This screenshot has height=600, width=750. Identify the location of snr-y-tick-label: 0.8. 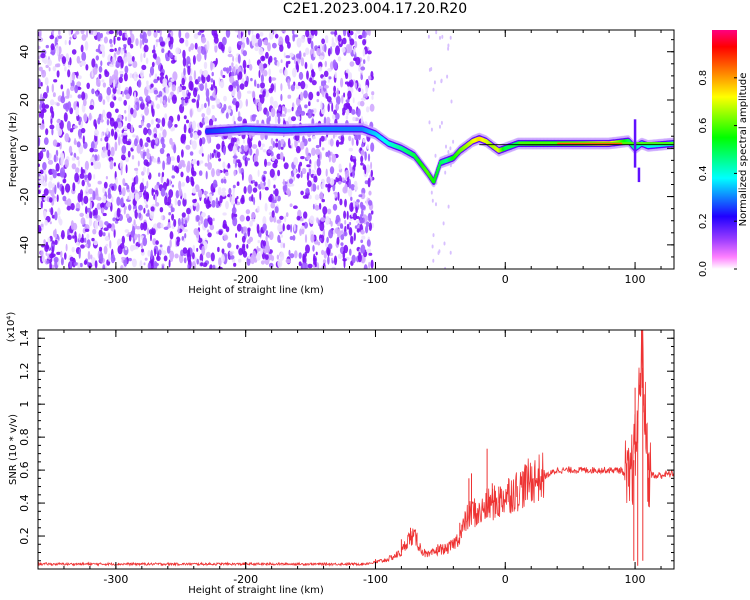
(24, 437).